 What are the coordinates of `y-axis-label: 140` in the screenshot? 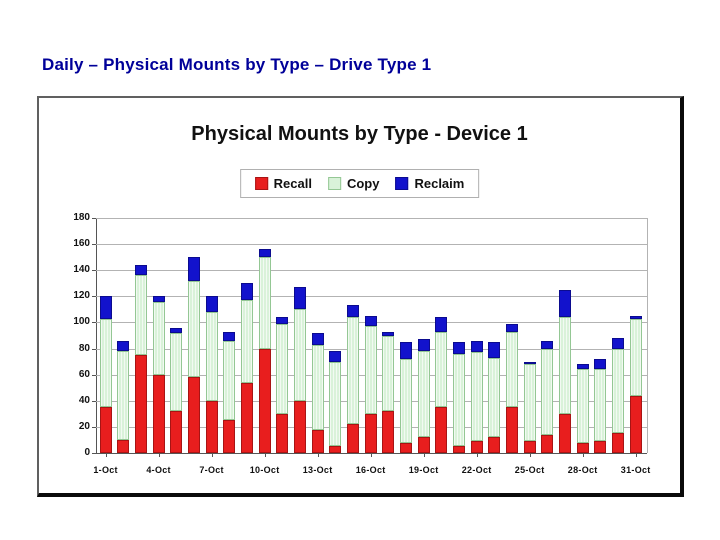 It's located at (81, 270).